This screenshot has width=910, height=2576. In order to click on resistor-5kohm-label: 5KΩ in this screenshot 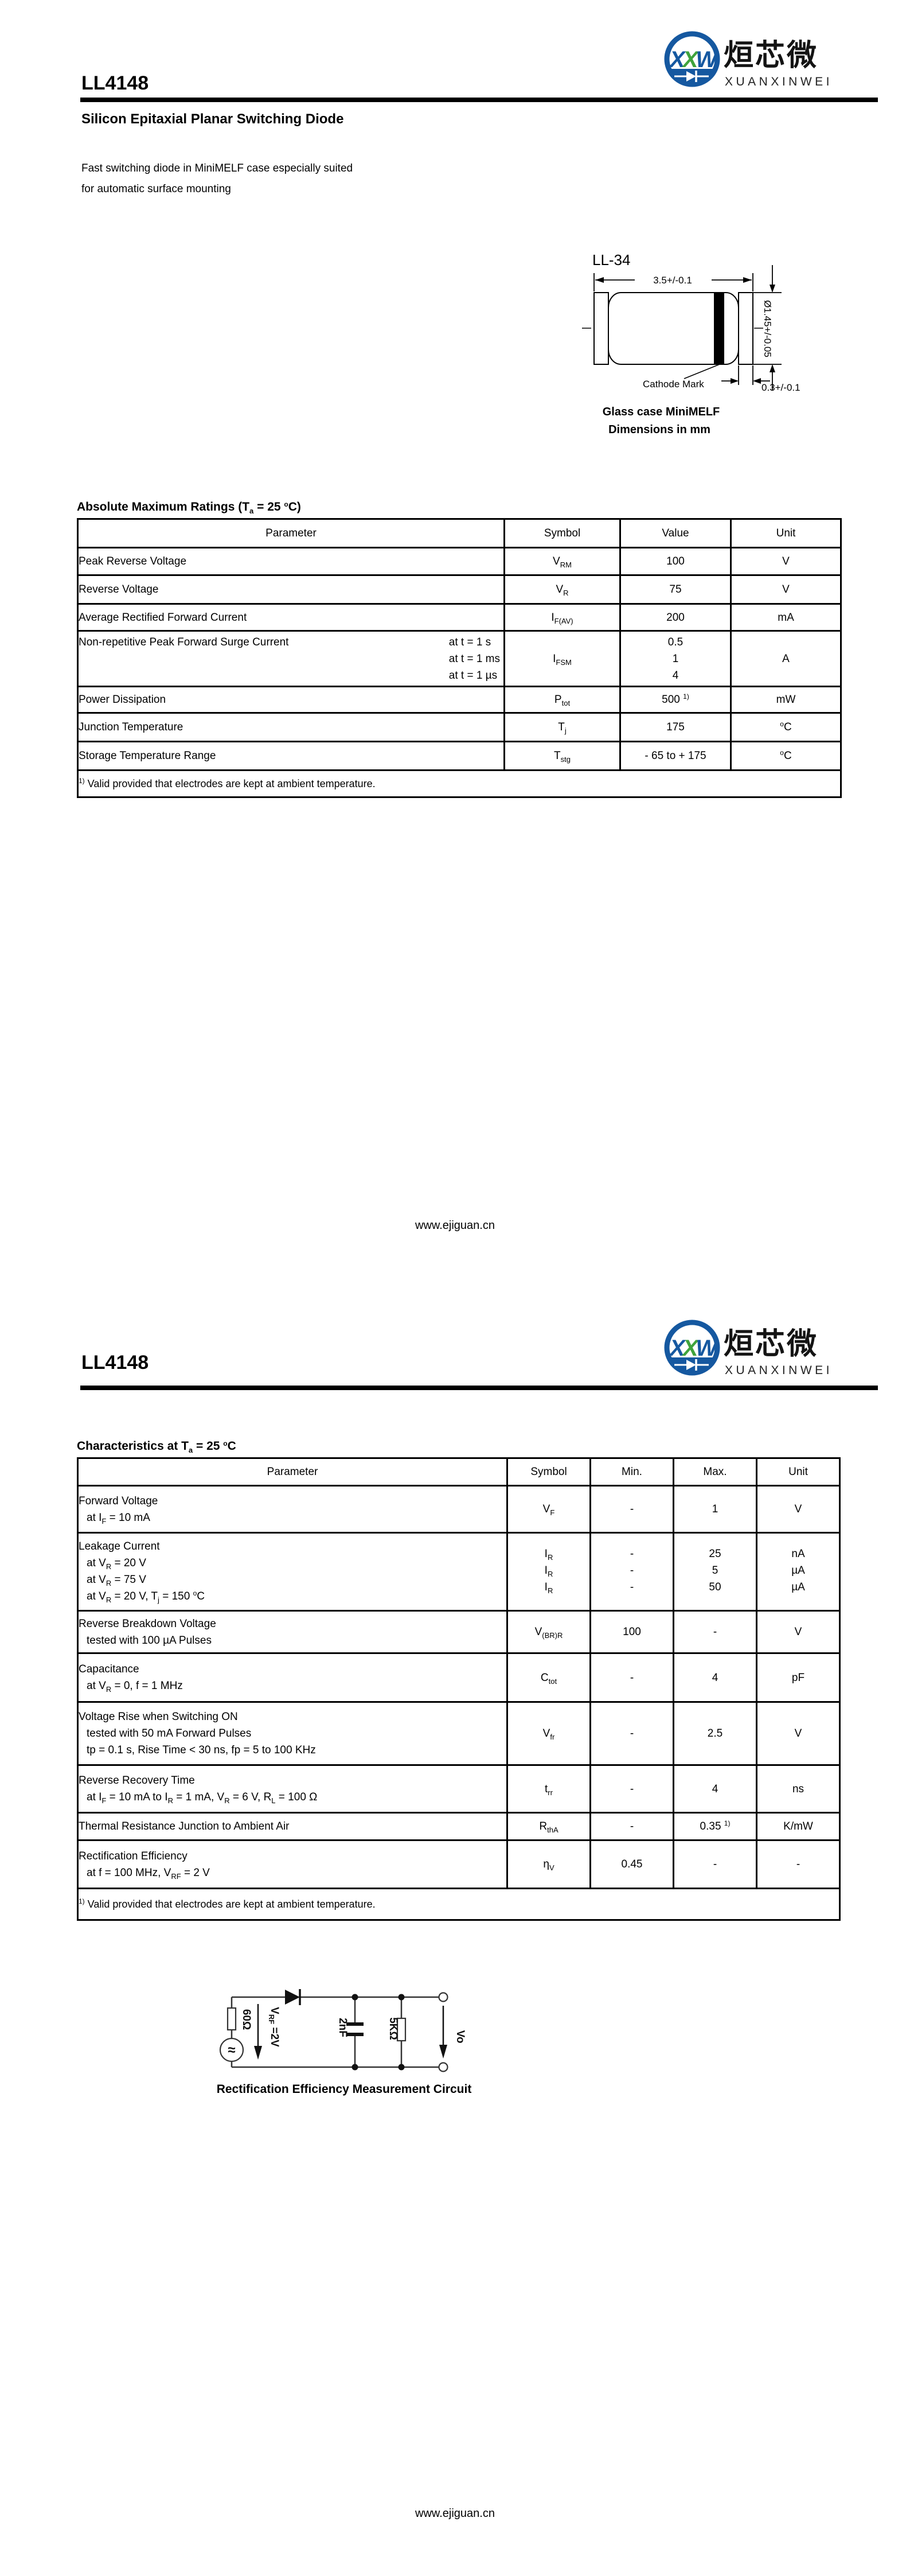, I will do `click(393, 2028)`.